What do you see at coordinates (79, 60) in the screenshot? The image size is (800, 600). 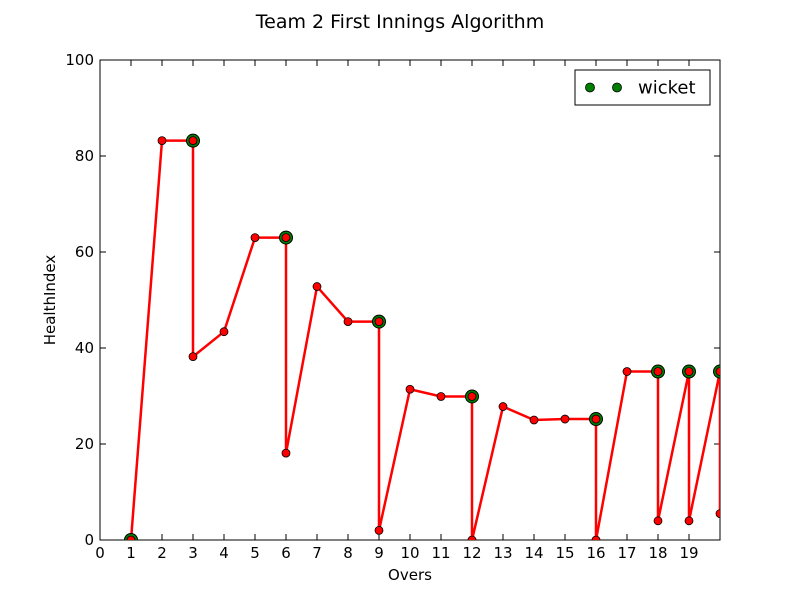 I see `y-tick-label: 100` at bounding box center [79, 60].